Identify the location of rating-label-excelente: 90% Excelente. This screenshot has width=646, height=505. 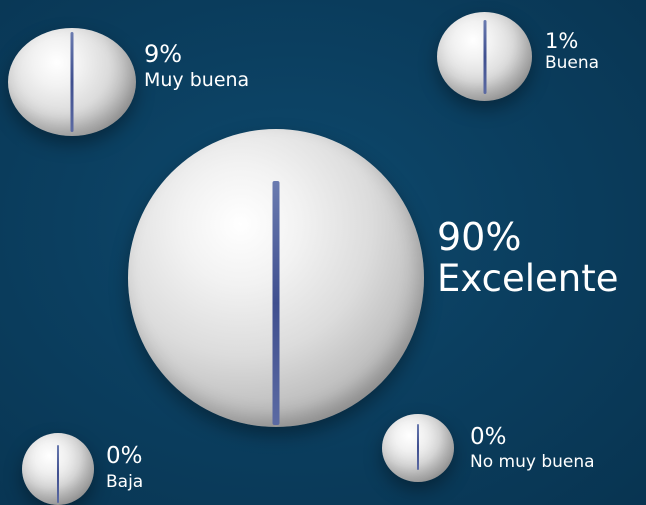
(528, 257).